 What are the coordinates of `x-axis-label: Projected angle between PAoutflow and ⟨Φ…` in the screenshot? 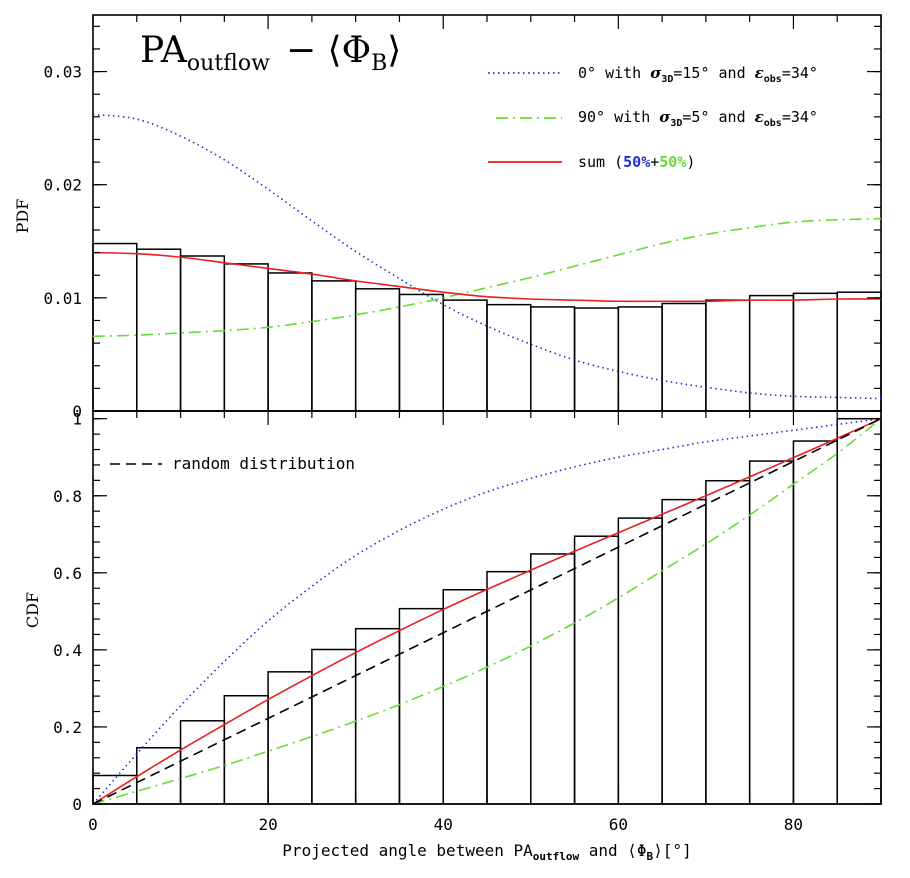 It's located at (486, 852).